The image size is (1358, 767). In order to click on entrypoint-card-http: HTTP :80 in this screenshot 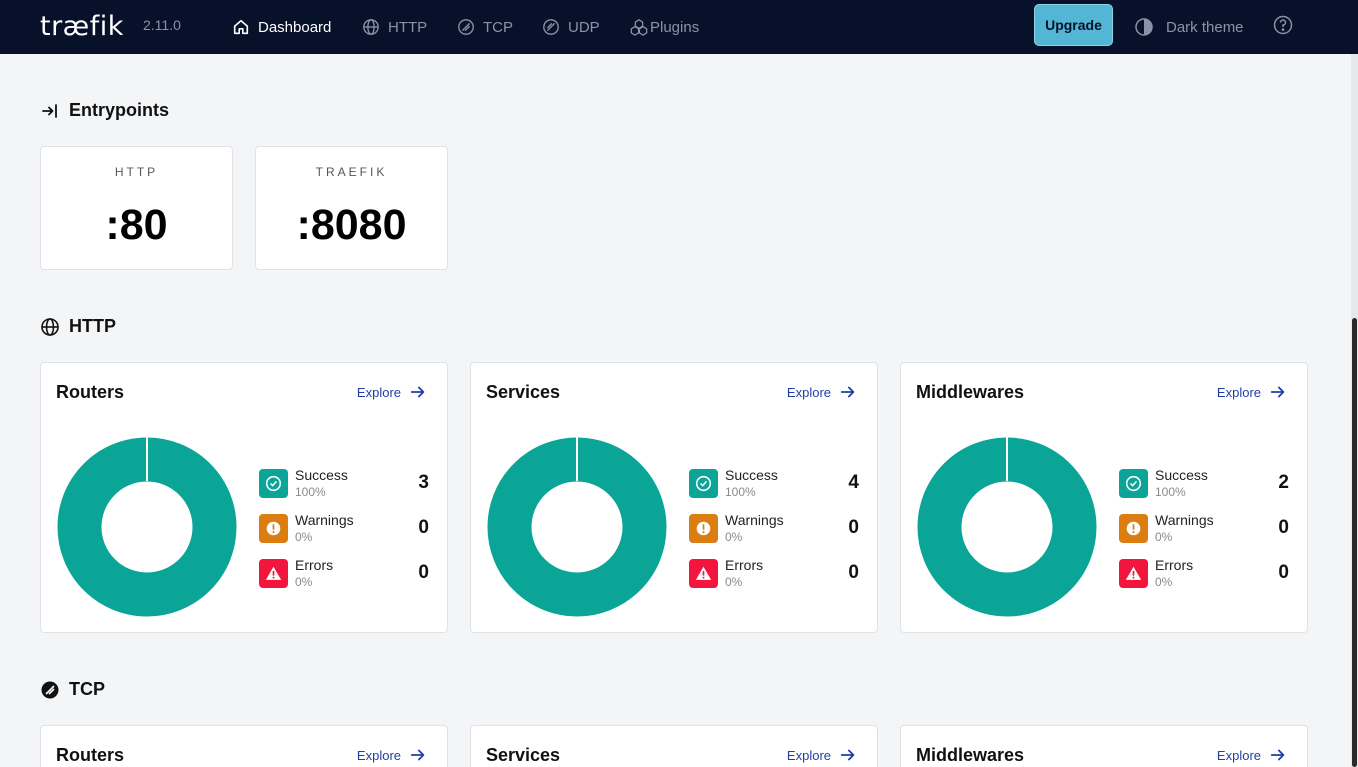, I will do `click(136, 208)`.